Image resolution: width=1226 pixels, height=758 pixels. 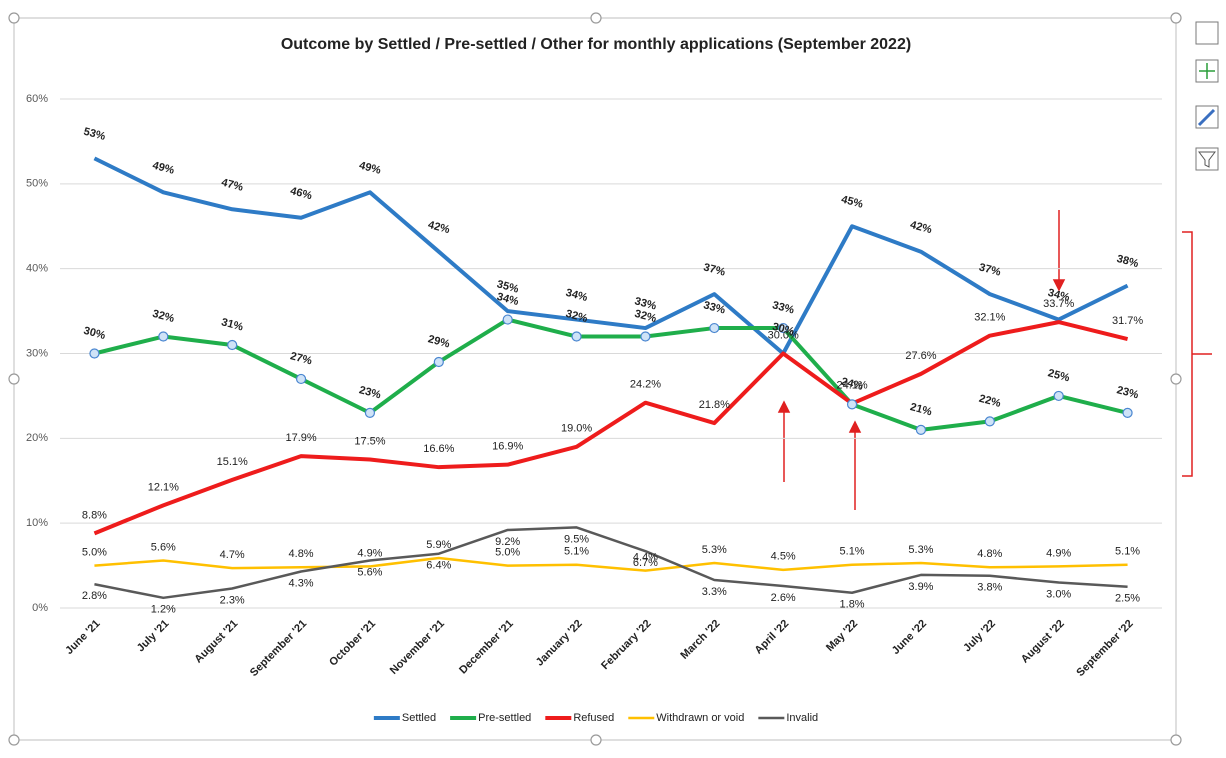 What do you see at coordinates (989, 588) in the screenshot?
I see `data-label: 3.8%` at bounding box center [989, 588].